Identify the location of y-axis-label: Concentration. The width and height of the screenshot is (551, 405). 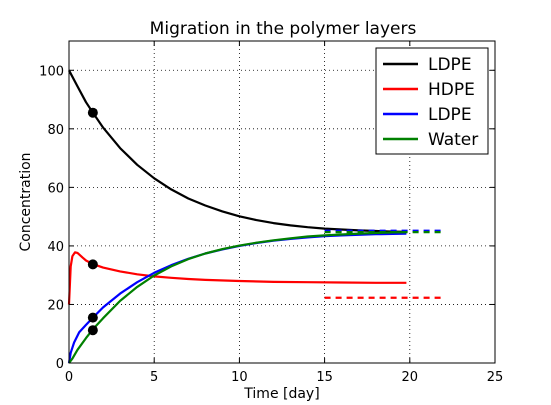
(26, 201).